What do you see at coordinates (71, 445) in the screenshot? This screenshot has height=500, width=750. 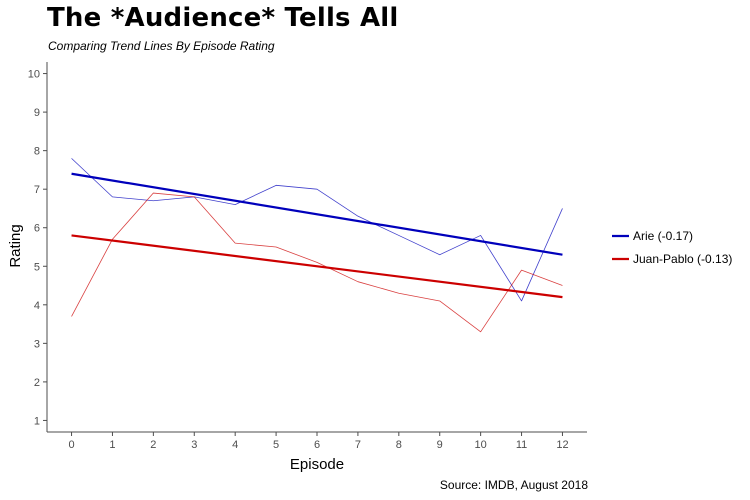 I see `x-tick-label: 0` at bounding box center [71, 445].